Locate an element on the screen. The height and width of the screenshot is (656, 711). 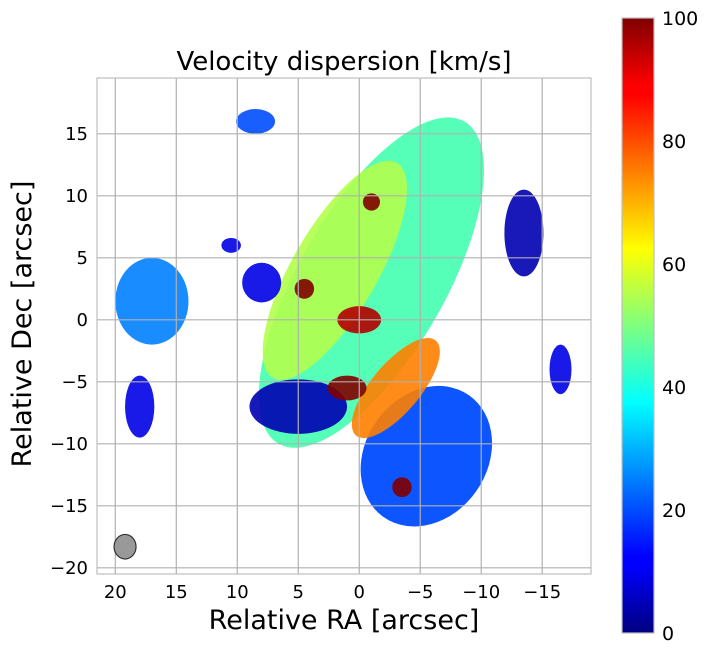
y-axis-ticks: 15 10 5 0 −5 −10 −15 −20 is located at coordinates (69, 351).